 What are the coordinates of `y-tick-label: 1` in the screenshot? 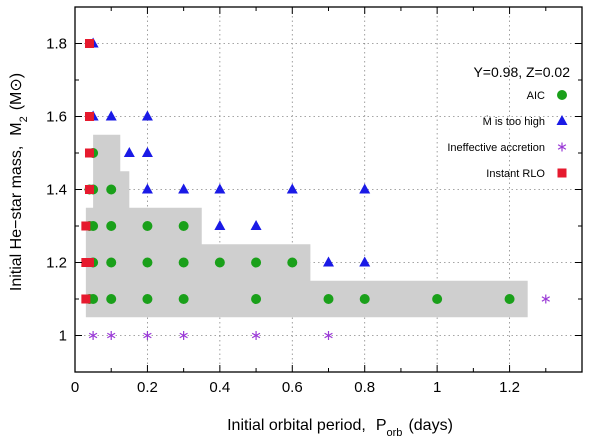 It's located at (63, 336).